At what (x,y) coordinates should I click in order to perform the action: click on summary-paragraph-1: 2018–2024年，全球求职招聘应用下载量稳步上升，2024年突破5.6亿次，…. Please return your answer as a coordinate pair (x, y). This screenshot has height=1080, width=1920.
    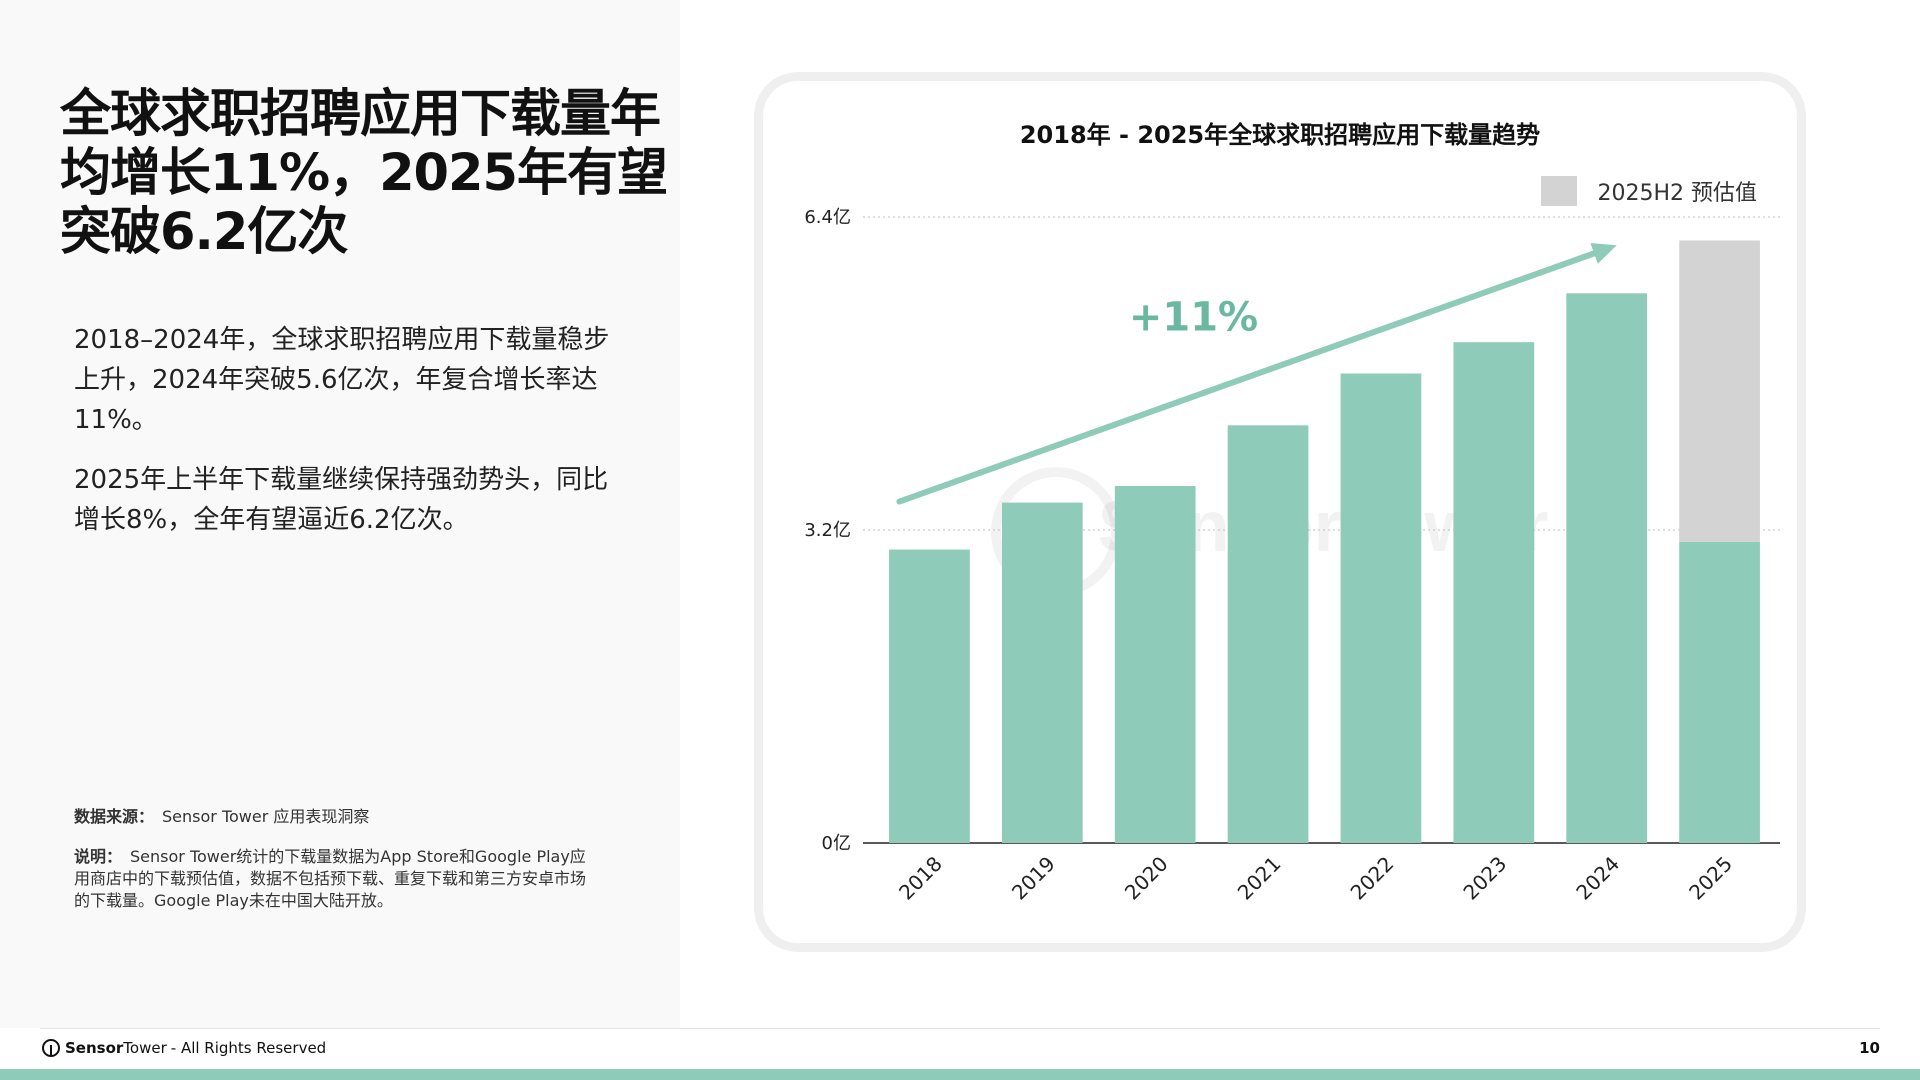
    Looking at the image, I should click on (342, 380).